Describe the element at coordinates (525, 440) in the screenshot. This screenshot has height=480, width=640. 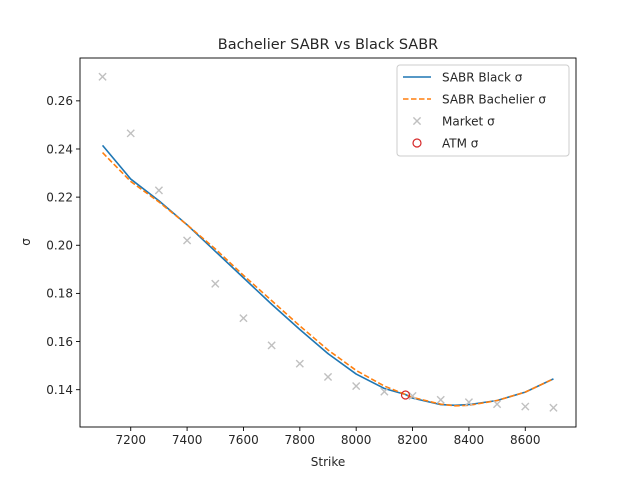
I see `x-tick-label: 8600` at that location.